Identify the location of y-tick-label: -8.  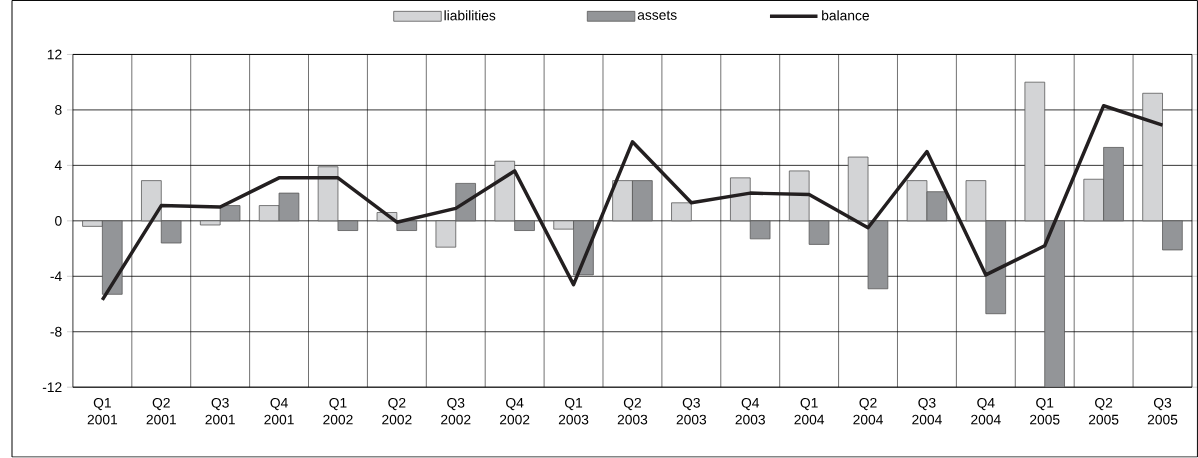
(56, 332).